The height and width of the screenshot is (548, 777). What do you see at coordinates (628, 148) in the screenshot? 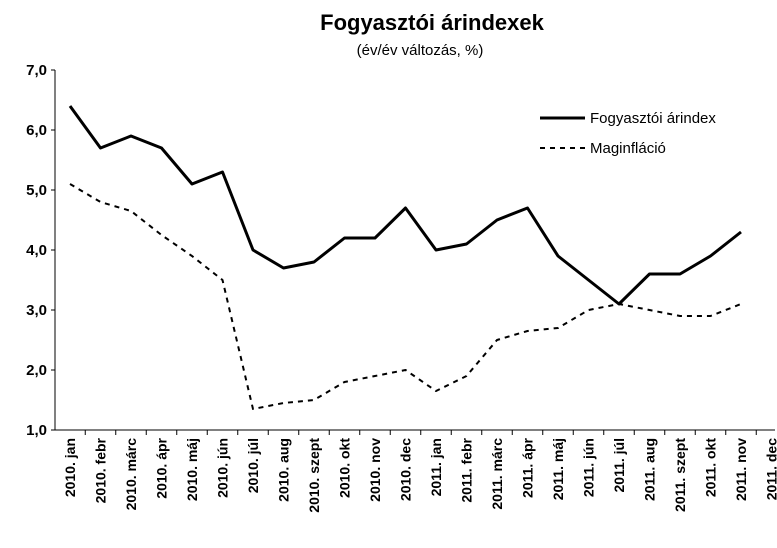
I see `legend-label: Maginfláció` at bounding box center [628, 148].